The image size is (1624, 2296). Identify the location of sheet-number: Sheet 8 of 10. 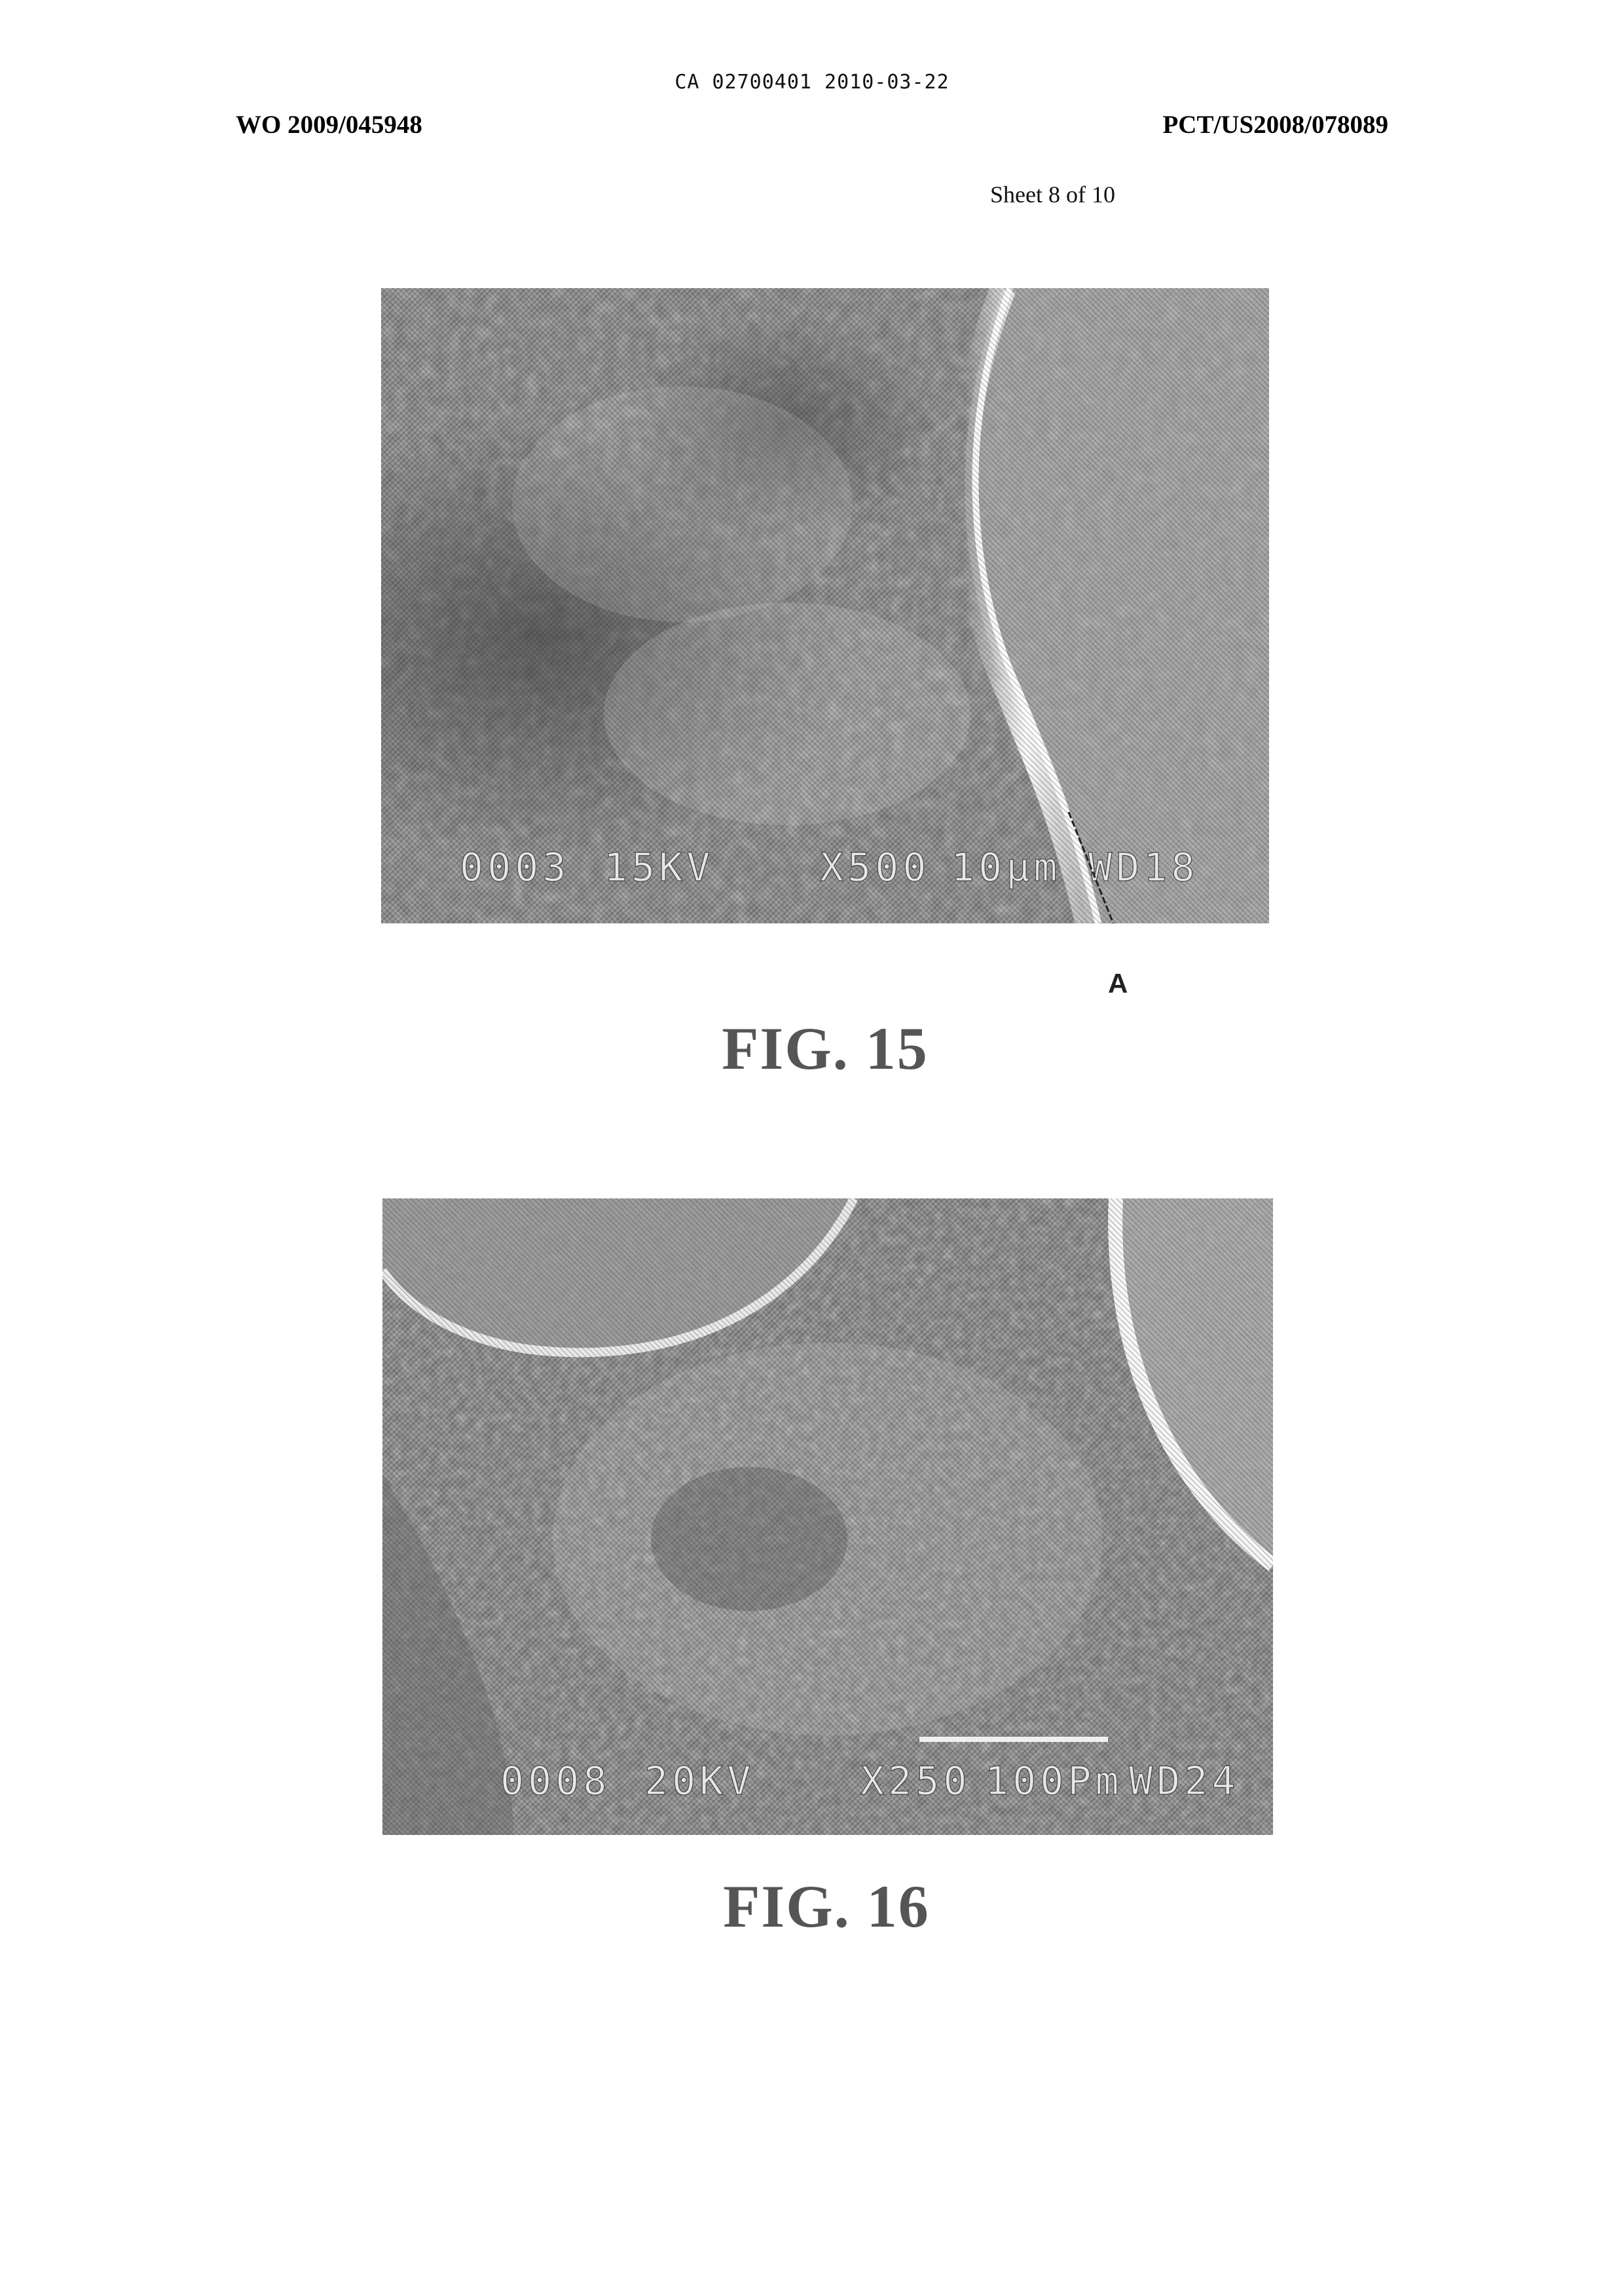
(1052, 195).